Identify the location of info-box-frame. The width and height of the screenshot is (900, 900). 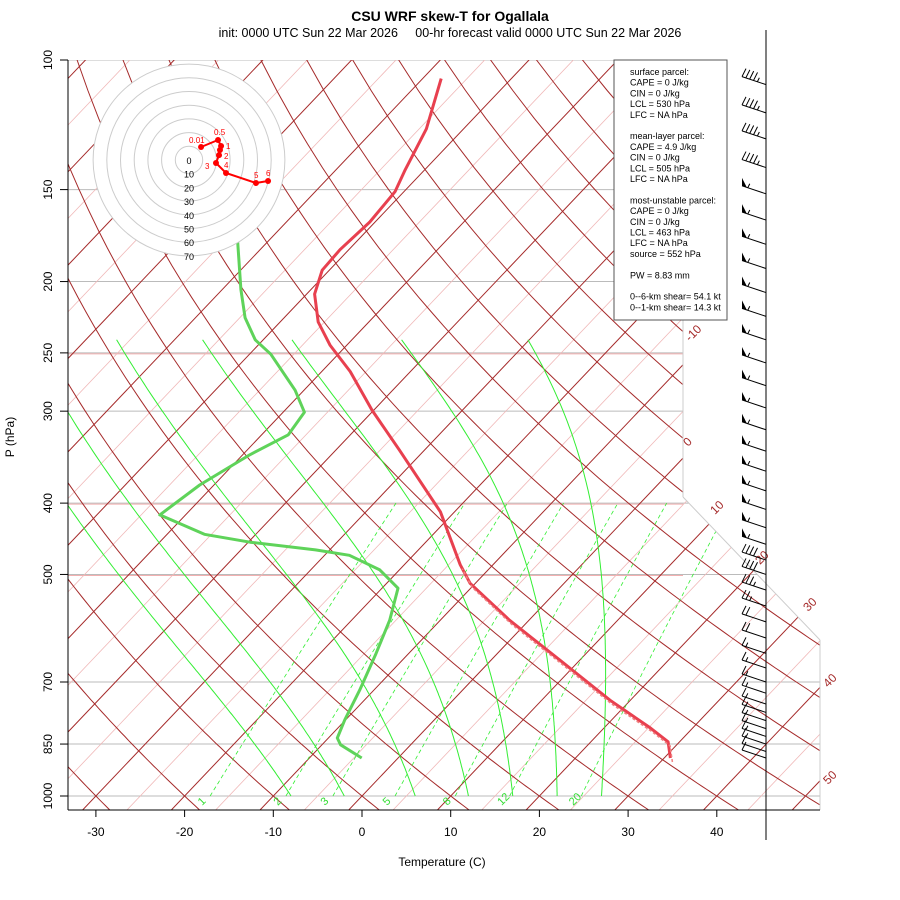
(670, 190).